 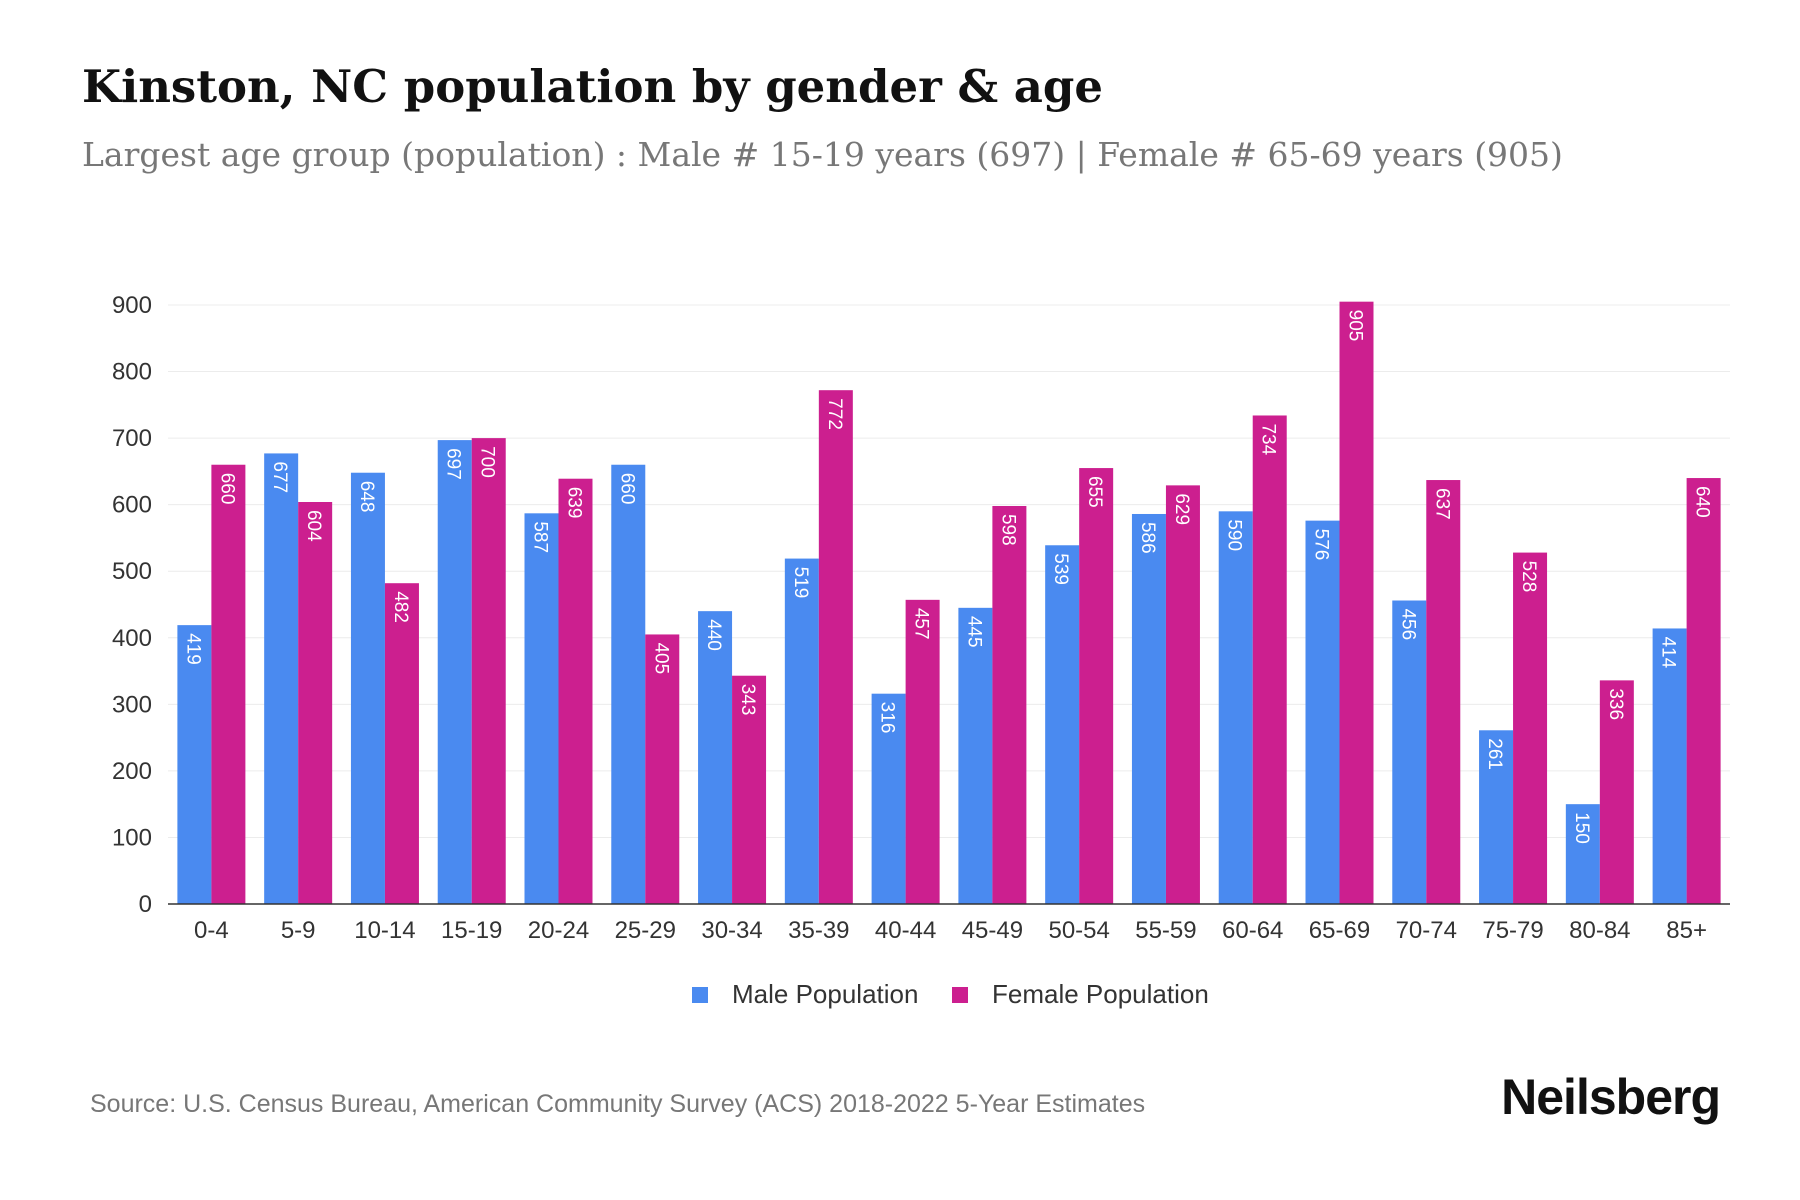 I want to click on chart-title: Kinston, NC population by gender & age, so click(x=593, y=86).